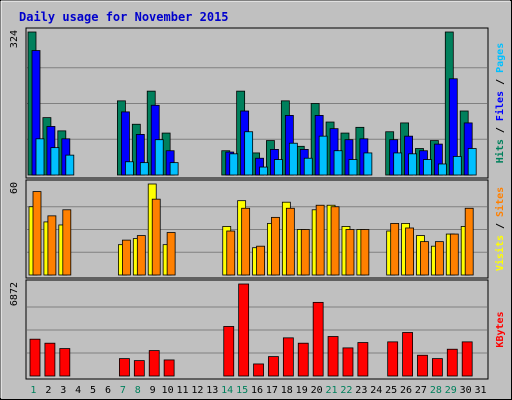 This screenshot has height=400, width=512. Describe the element at coordinates (227, 390) in the screenshot. I see `x-tick-label: 14` at that location.